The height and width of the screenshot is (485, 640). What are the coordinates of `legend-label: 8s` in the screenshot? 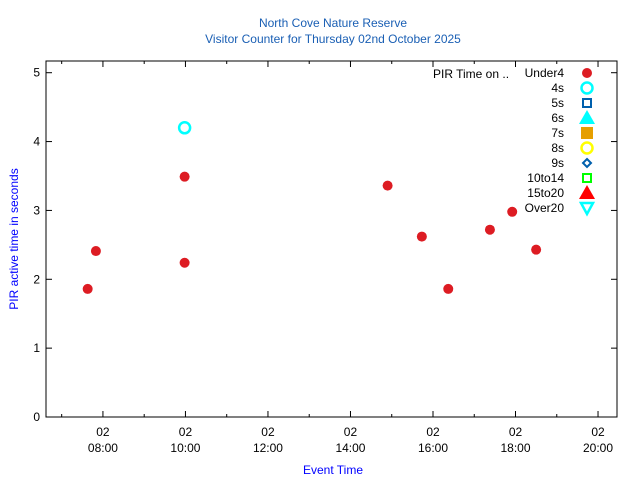 It's located at (557, 148).